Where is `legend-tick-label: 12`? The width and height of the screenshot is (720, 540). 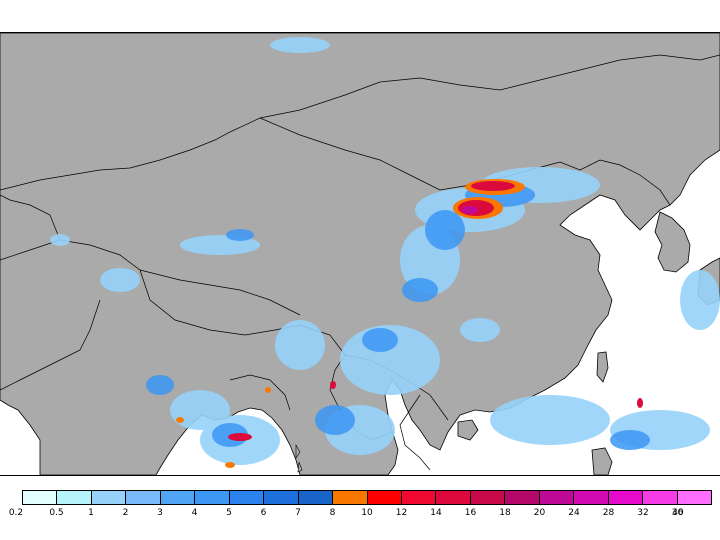 legend-tick-label: 12 is located at coordinates (401, 513).